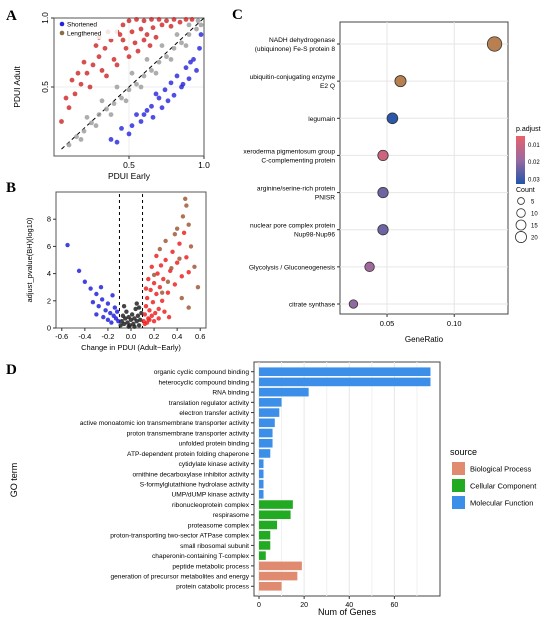 The height and width of the screenshot is (622, 550). Describe the element at coordinates (534, 180) in the screenshot. I see `color-legend-tick-2: 0.03` at that location.